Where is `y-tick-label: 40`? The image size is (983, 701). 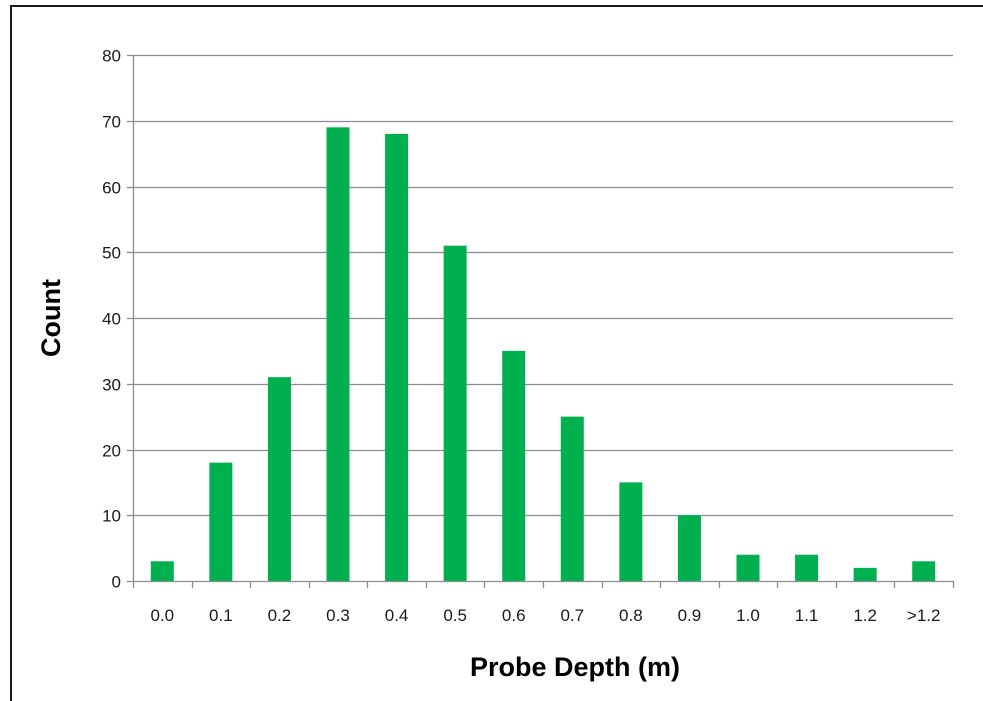 y-tick-label: 40 is located at coordinates (111, 319).